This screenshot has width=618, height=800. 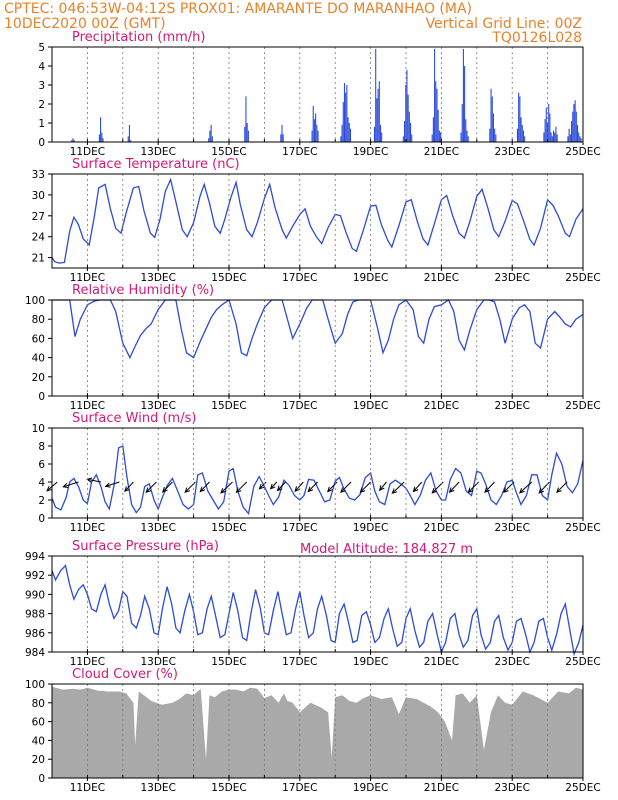 I want to click on rh-xtick-label: 15DEC, so click(x=228, y=406).